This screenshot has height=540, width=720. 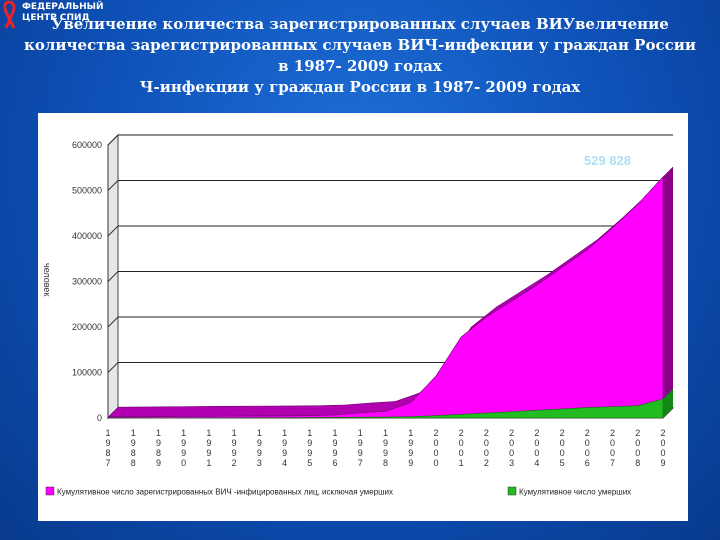 I want to click on y-tick-label: 200000, so click(x=87, y=327).